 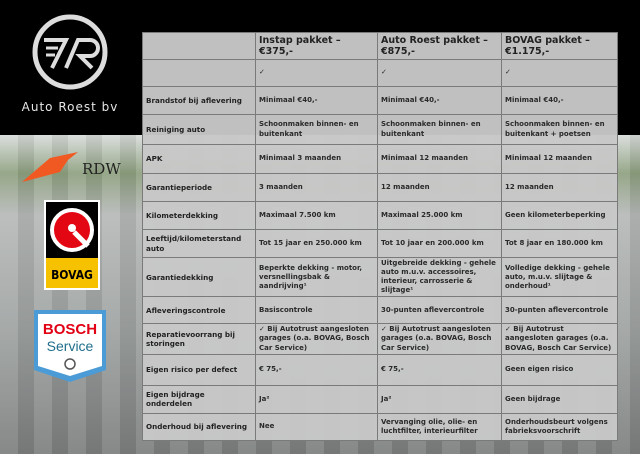 I want to click on auto-roest-logo-icon, so click(x=70, y=52).